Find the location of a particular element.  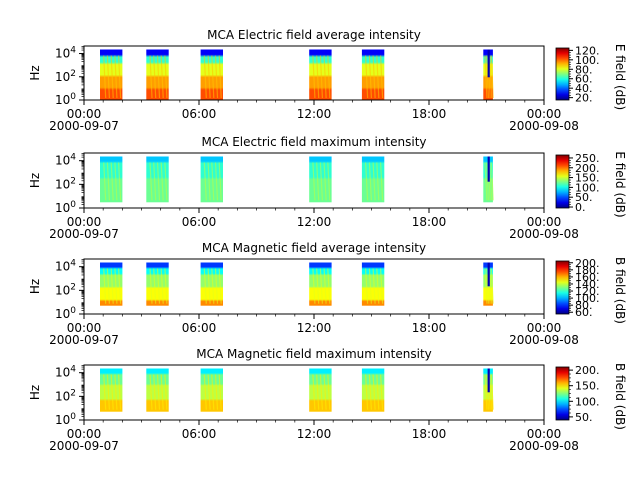

colorbar-tick-label: 60. is located at coordinates (584, 79).